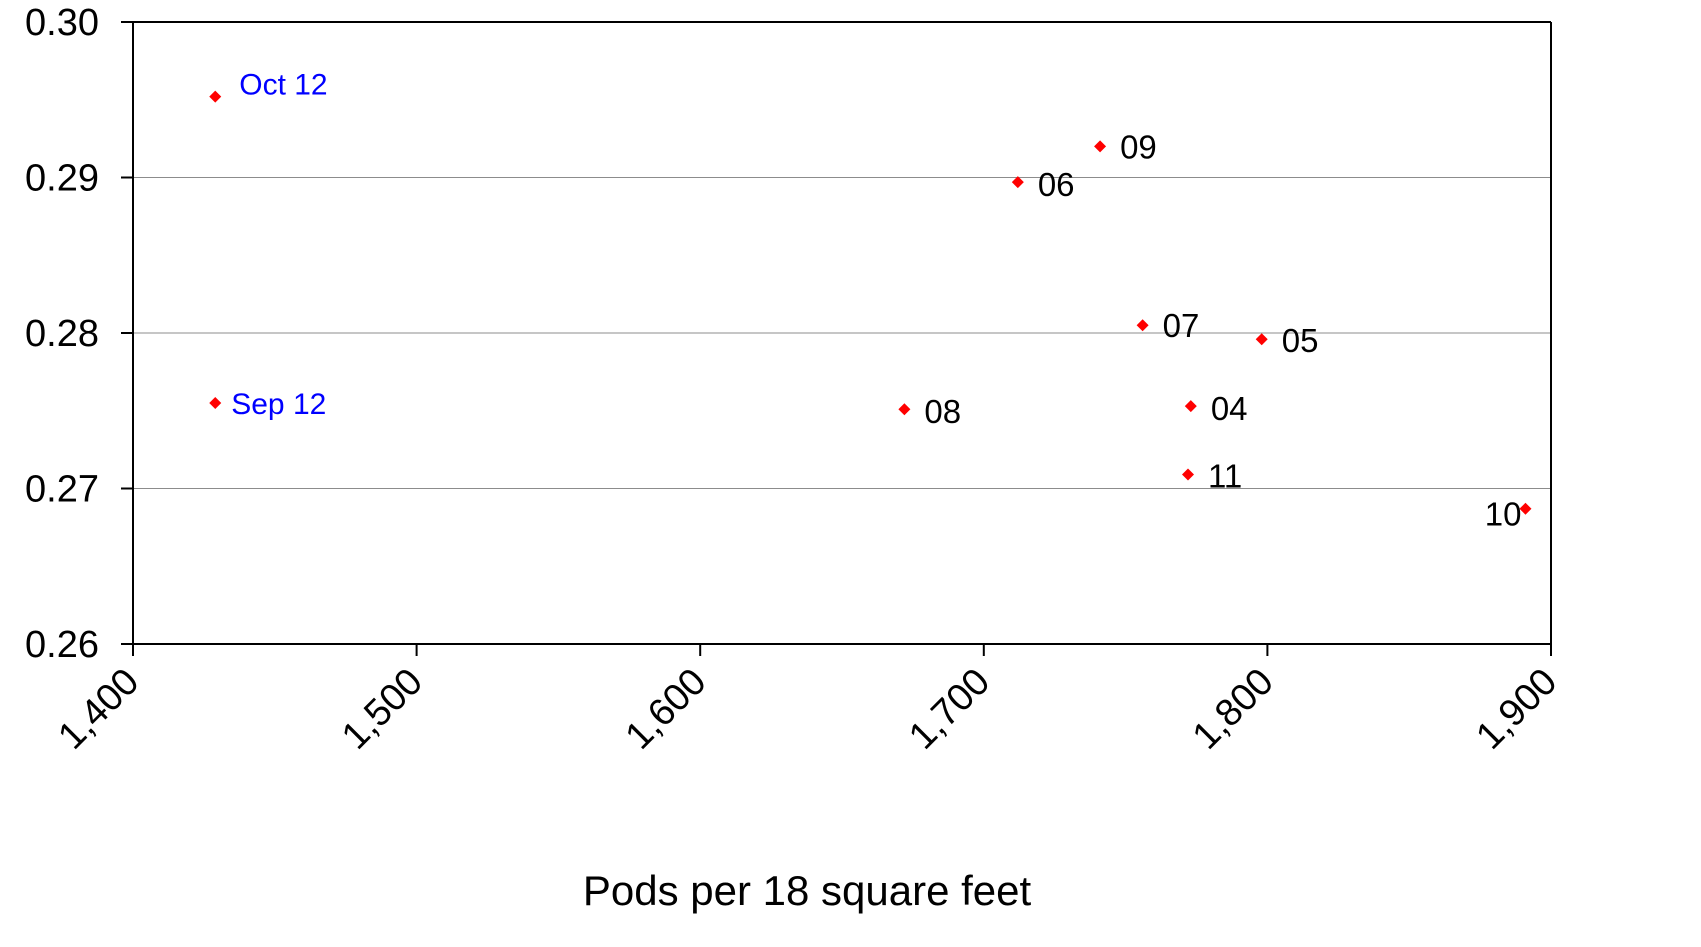 This screenshot has height=947, width=1701. I want to click on x-tick-label: 1,700, so click(949, 709).